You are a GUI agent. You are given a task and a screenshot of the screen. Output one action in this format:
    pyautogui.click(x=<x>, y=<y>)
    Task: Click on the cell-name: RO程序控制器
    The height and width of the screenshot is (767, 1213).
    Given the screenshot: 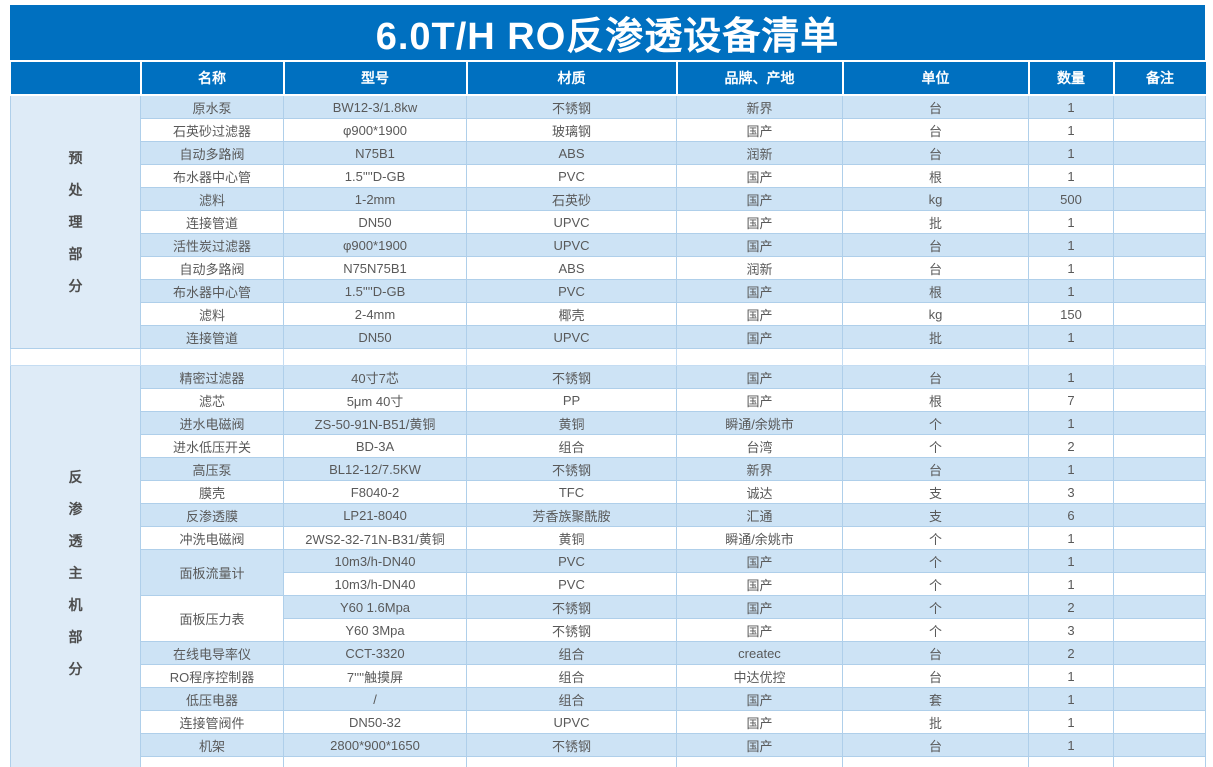 What is the action you would take?
    pyautogui.click(x=212, y=676)
    